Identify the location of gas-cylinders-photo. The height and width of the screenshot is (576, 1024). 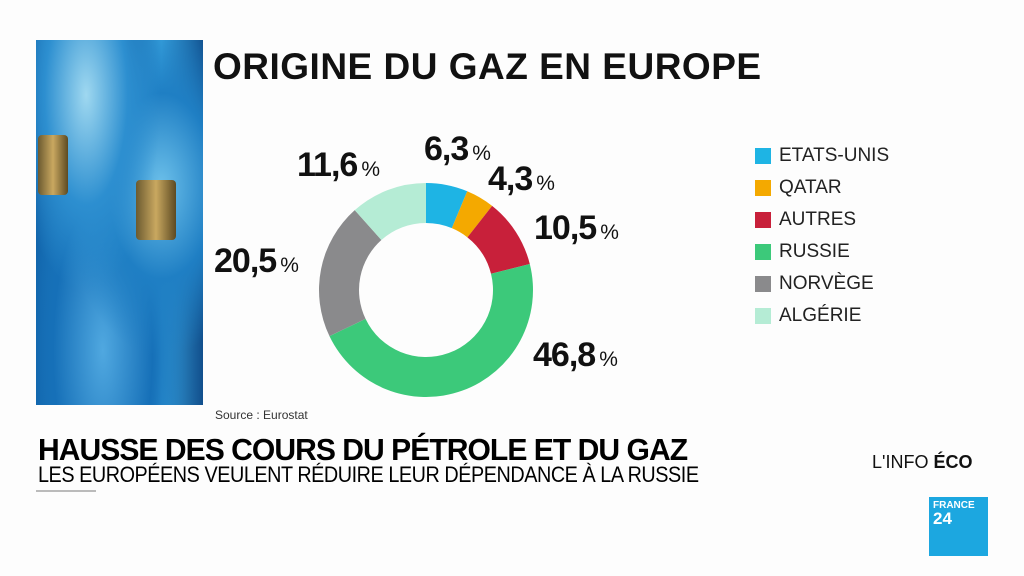
(119, 222).